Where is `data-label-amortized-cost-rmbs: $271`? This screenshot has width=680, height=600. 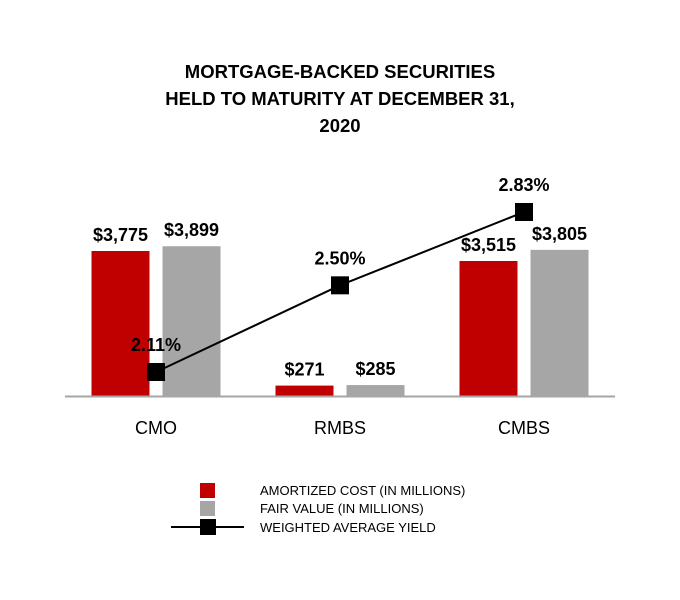 data-label-amortized-cost-rmbs: $271 is located at coordinates (304, 370).